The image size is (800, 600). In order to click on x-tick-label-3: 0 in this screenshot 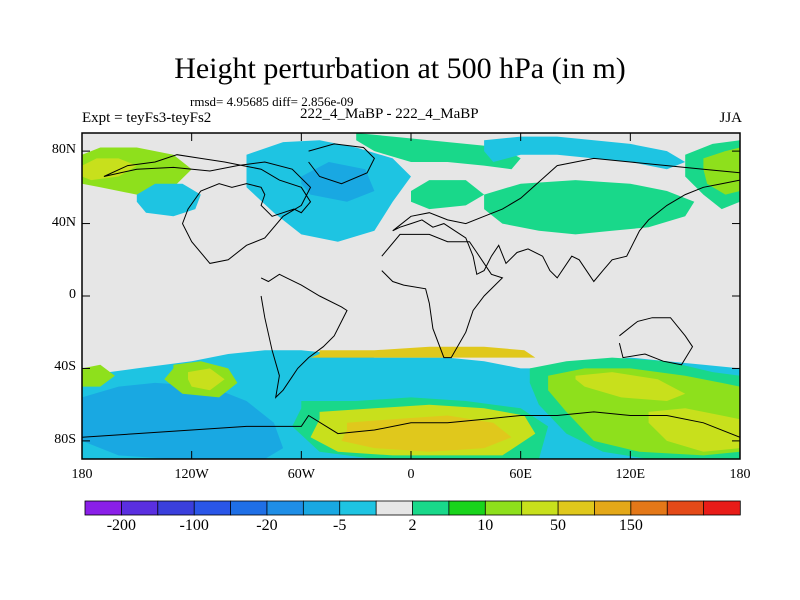, I will do `click(411, 474)`.